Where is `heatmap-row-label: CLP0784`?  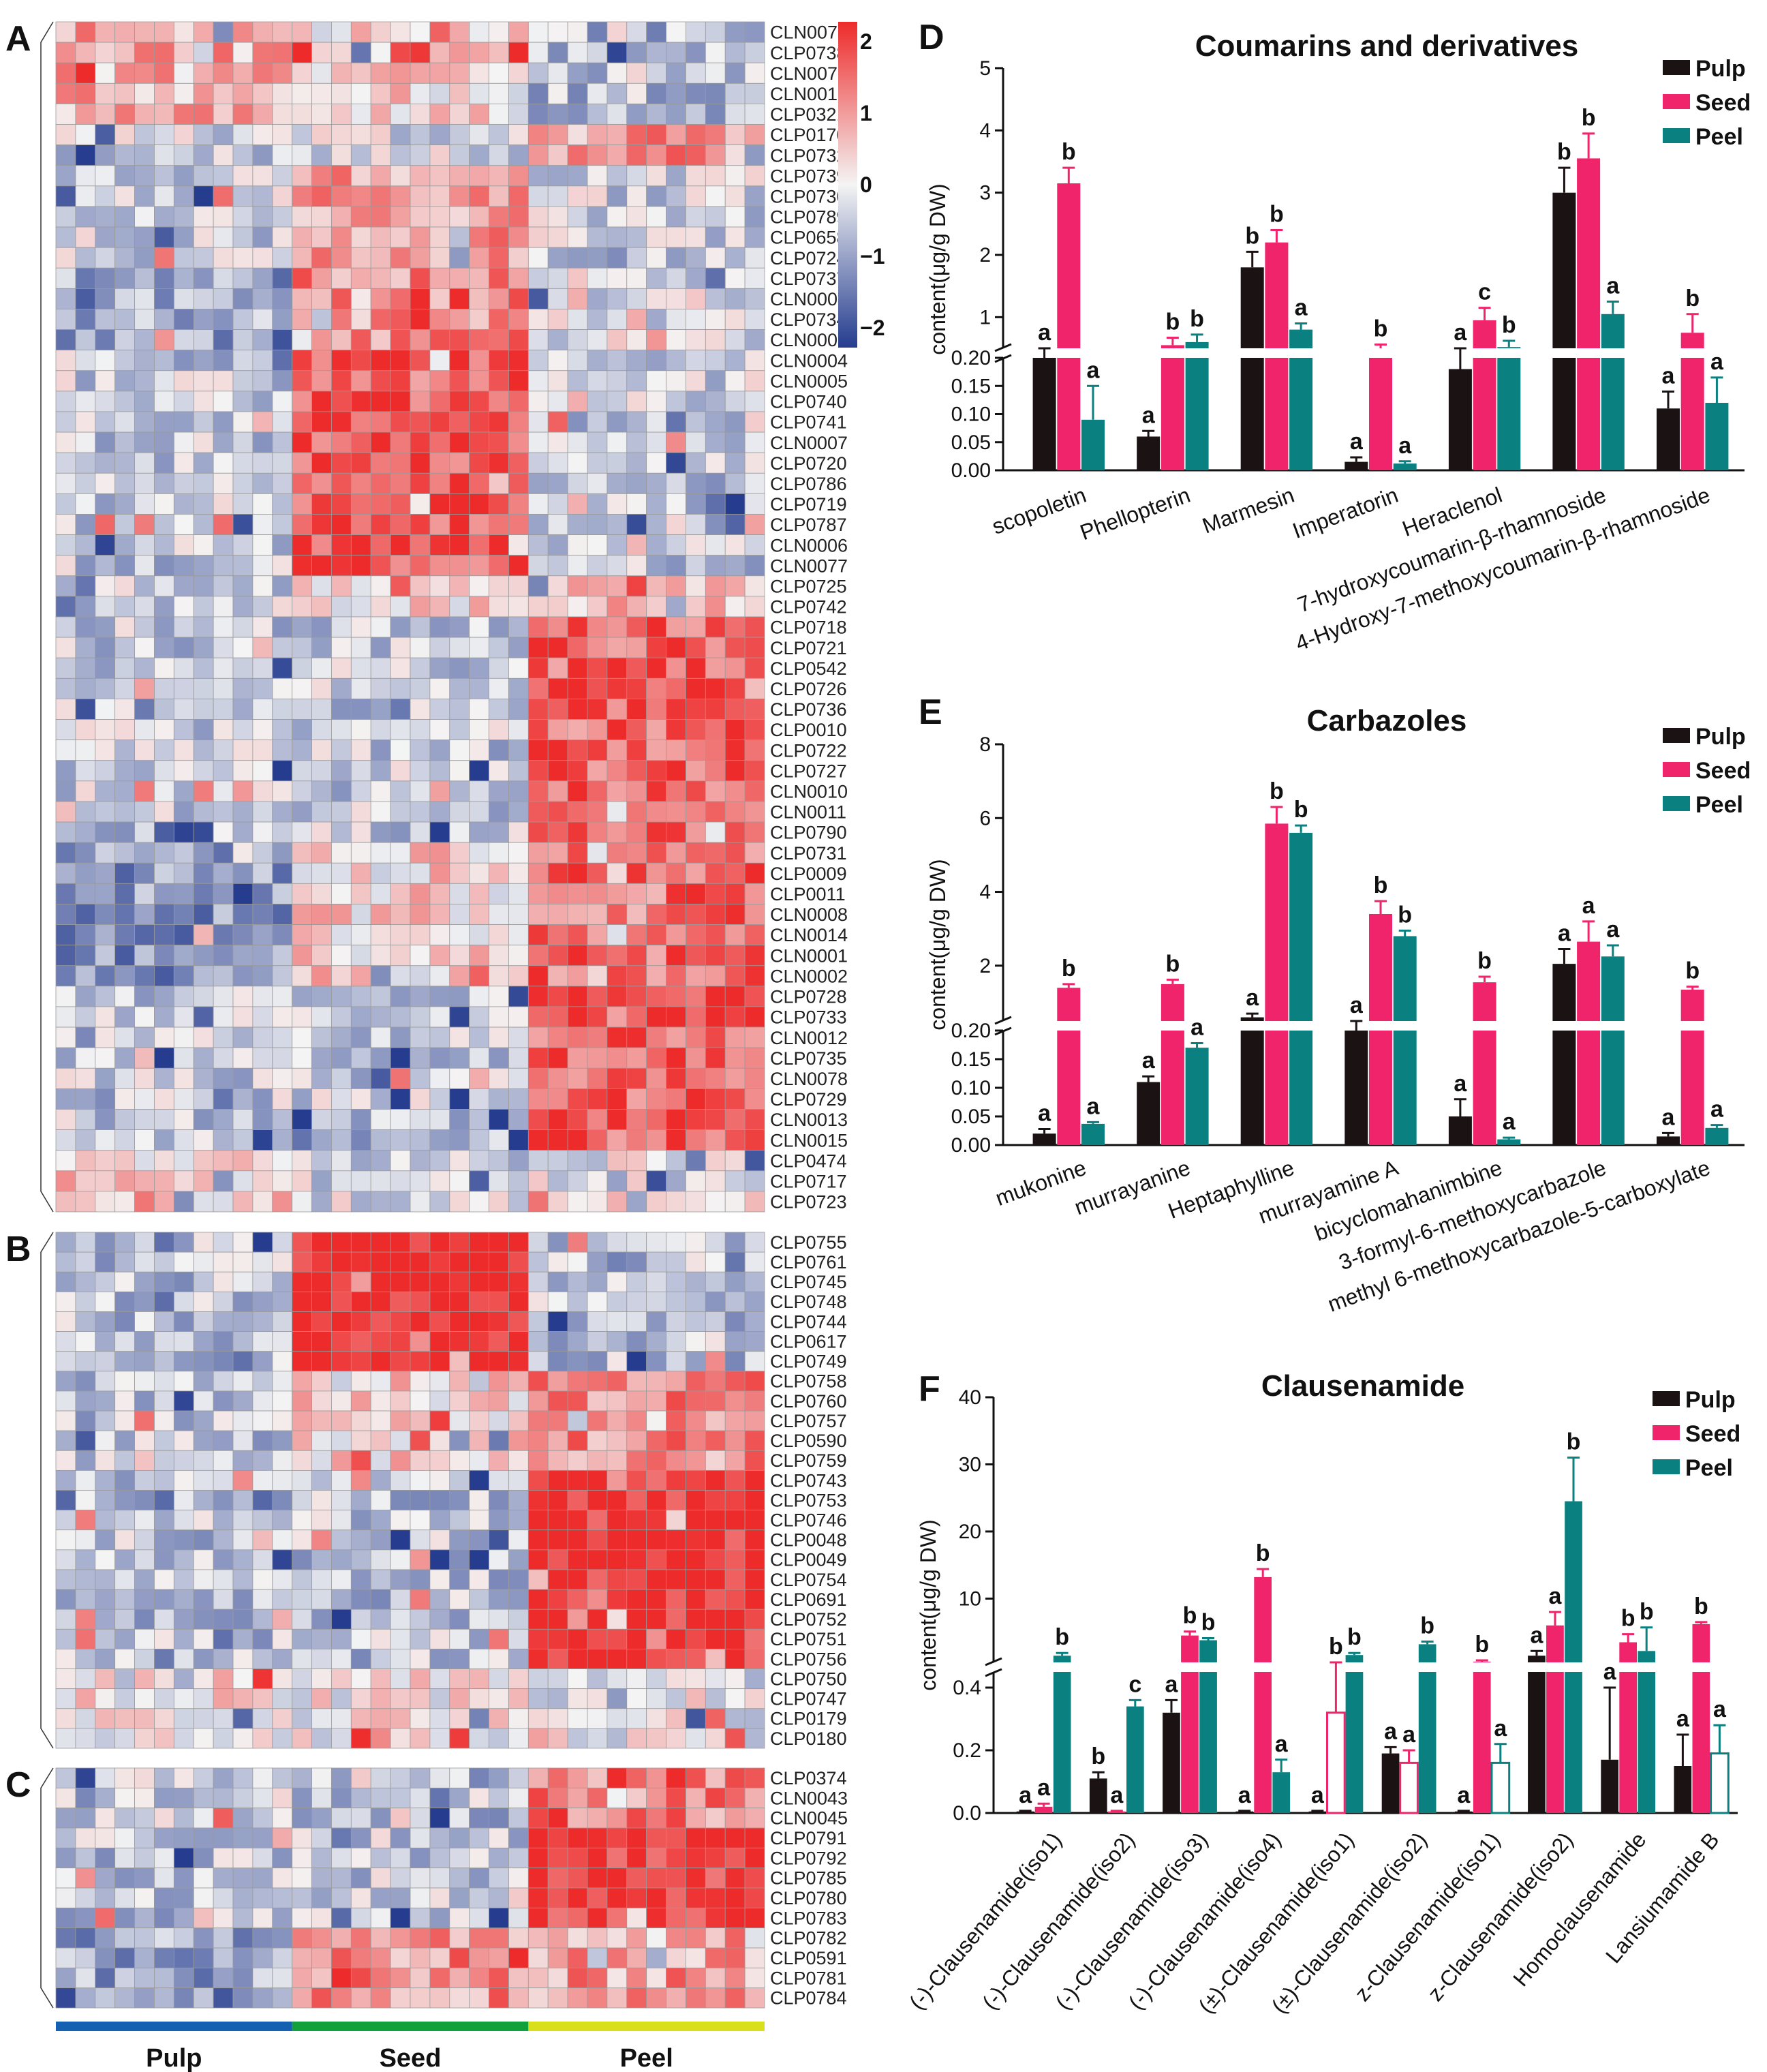 heatmap-row-label: CLP0784 is located at coordinates (808, 1998).